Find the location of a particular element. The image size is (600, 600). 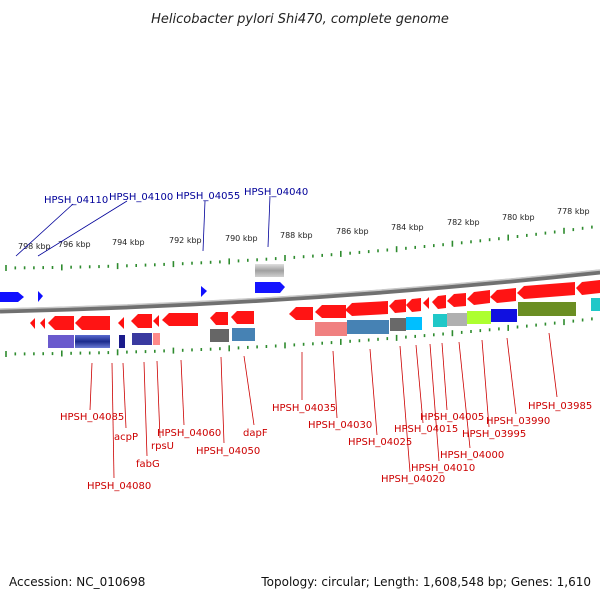

gene-label-hpsh-04035: HPSH_04035 is located at coordinates (304, 408).